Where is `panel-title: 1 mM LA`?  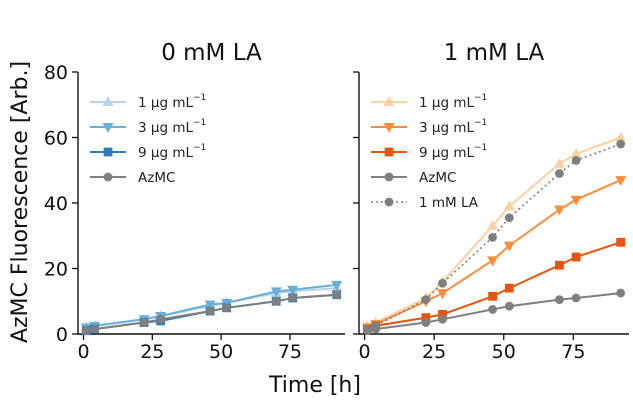
panel-title: 1 mM LA is located at coordinates (494, 53).